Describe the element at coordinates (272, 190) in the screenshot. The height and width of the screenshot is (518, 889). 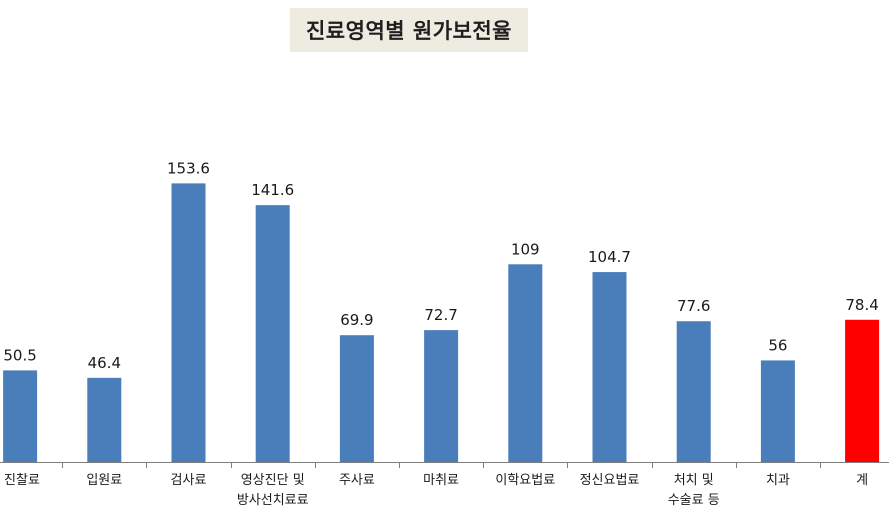
I see `value-label: 141.6` at that location.